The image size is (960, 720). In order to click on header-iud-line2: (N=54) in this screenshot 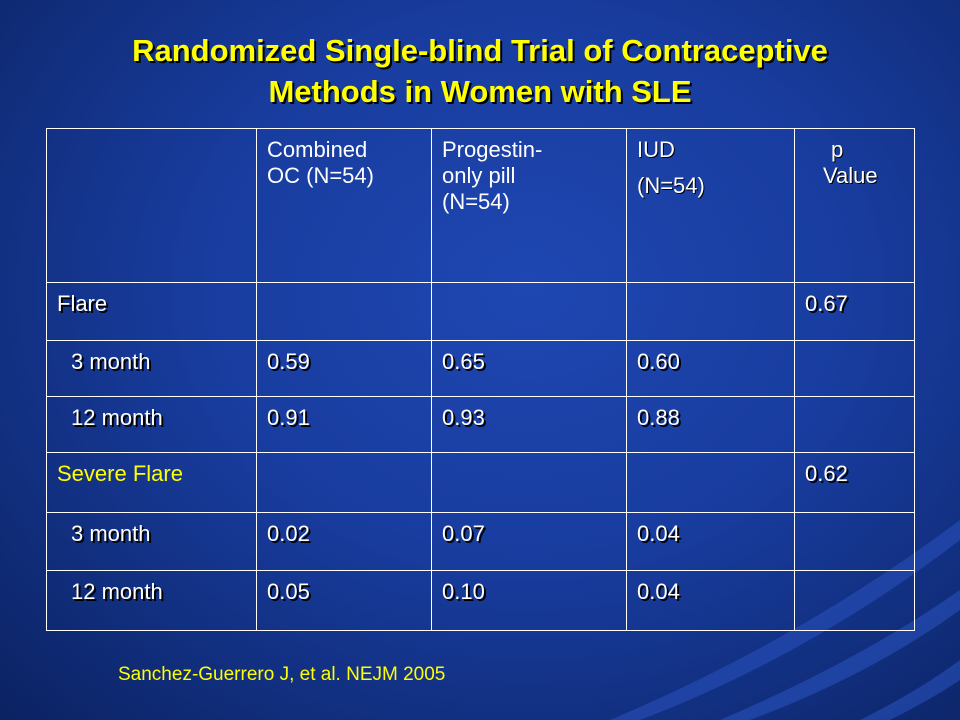, I will do `click(671, 185)`.